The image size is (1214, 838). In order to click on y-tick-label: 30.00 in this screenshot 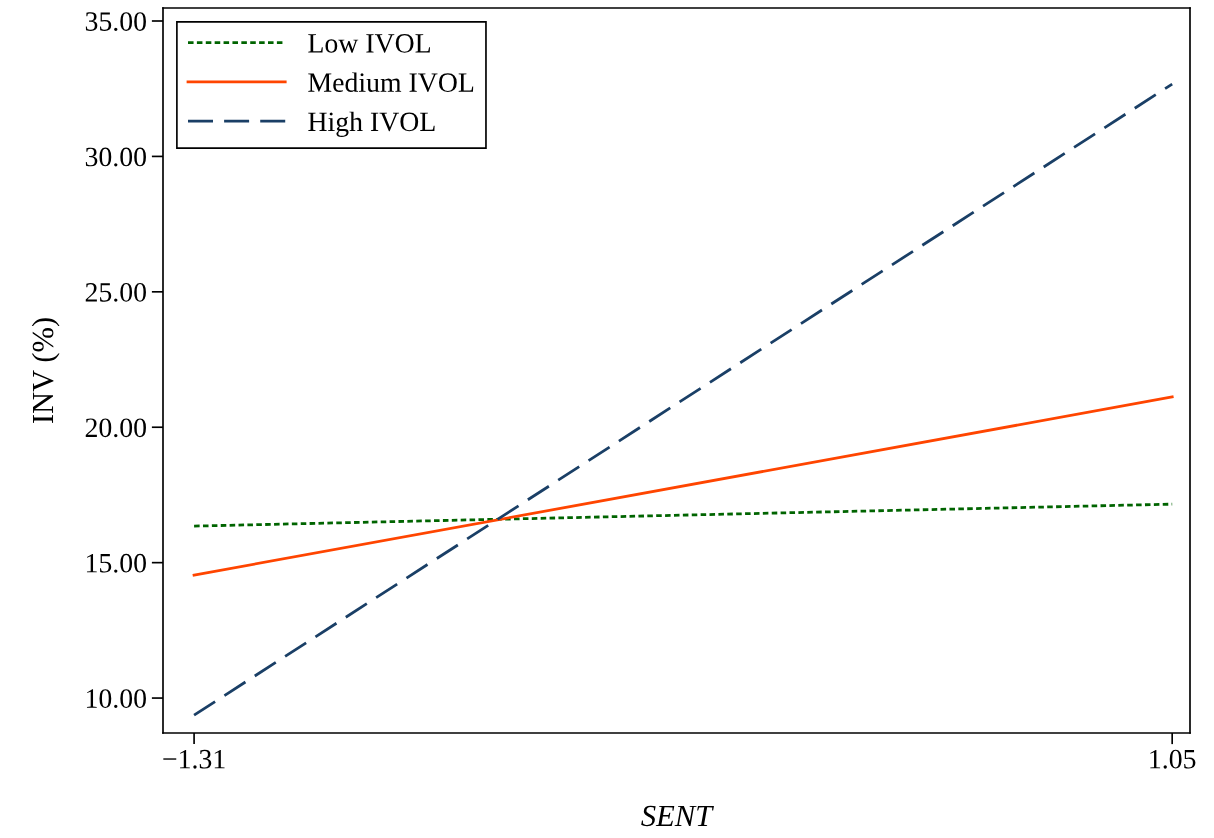, I will do `click(115, 157)`.